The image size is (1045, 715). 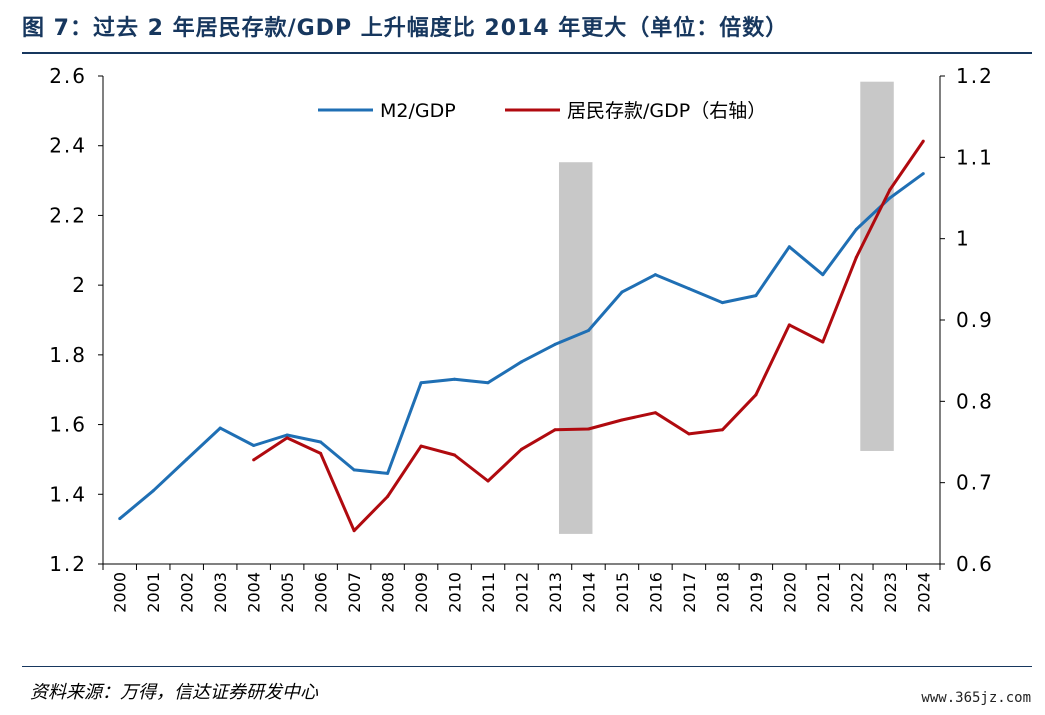 I want to click on right-tick-label: 0.9, so click(x=975, y=320).